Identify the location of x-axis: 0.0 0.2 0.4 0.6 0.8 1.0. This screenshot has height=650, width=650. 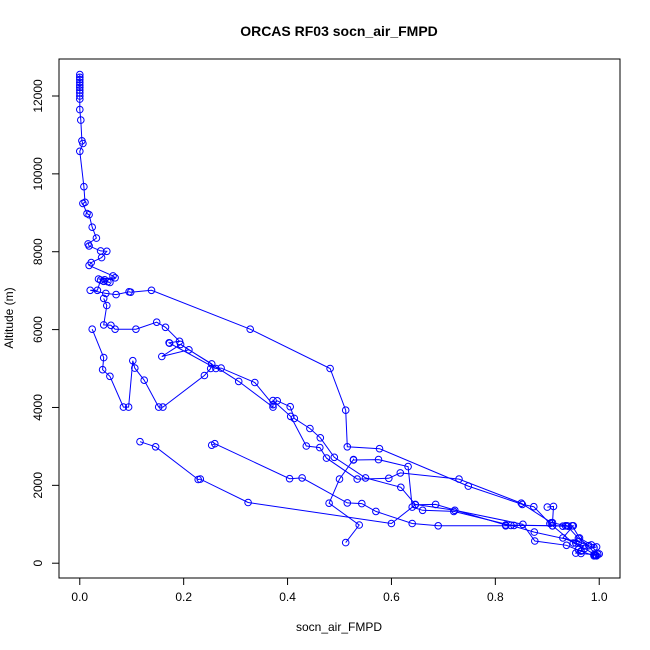
(339, 590).